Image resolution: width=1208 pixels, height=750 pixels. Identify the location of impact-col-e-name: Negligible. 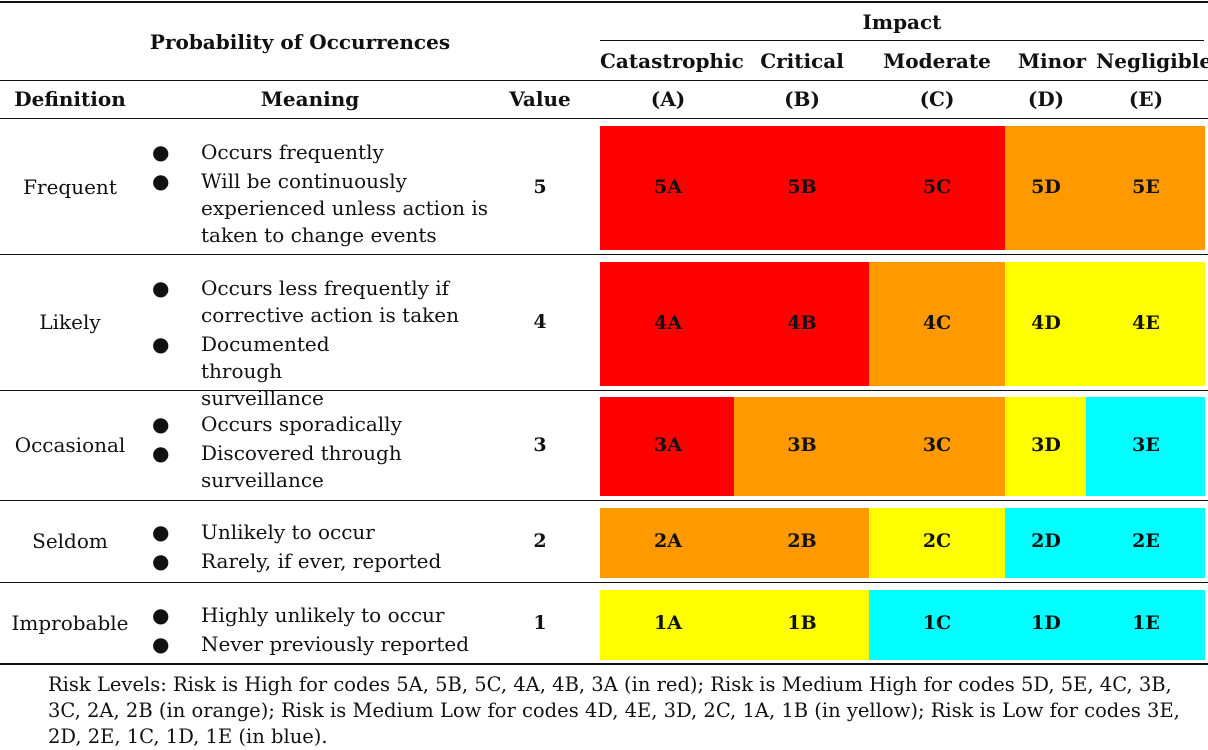
(1152, 61).